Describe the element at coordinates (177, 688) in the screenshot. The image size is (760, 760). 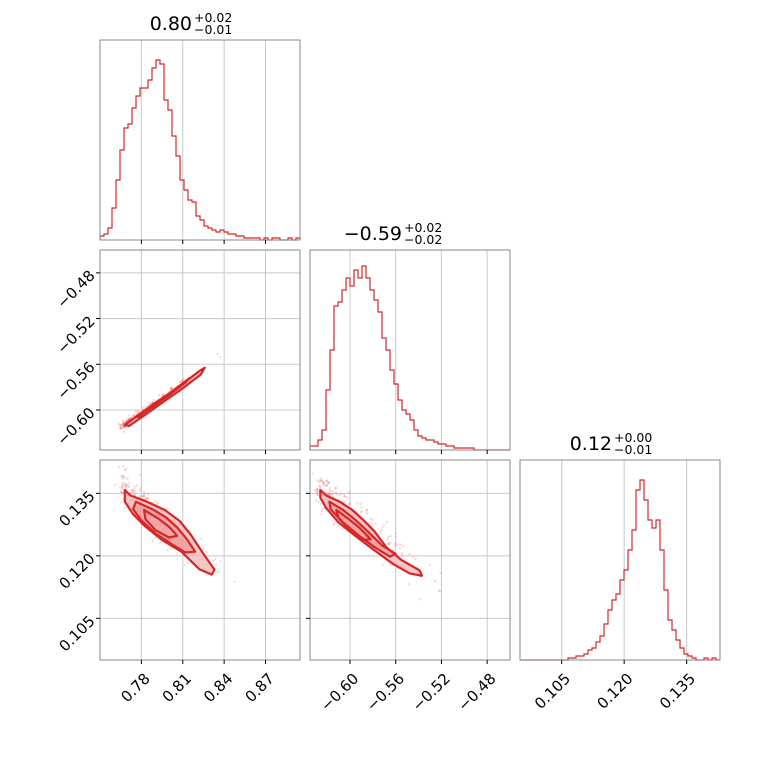
I see `x-tick-label: 0.81` at that location.